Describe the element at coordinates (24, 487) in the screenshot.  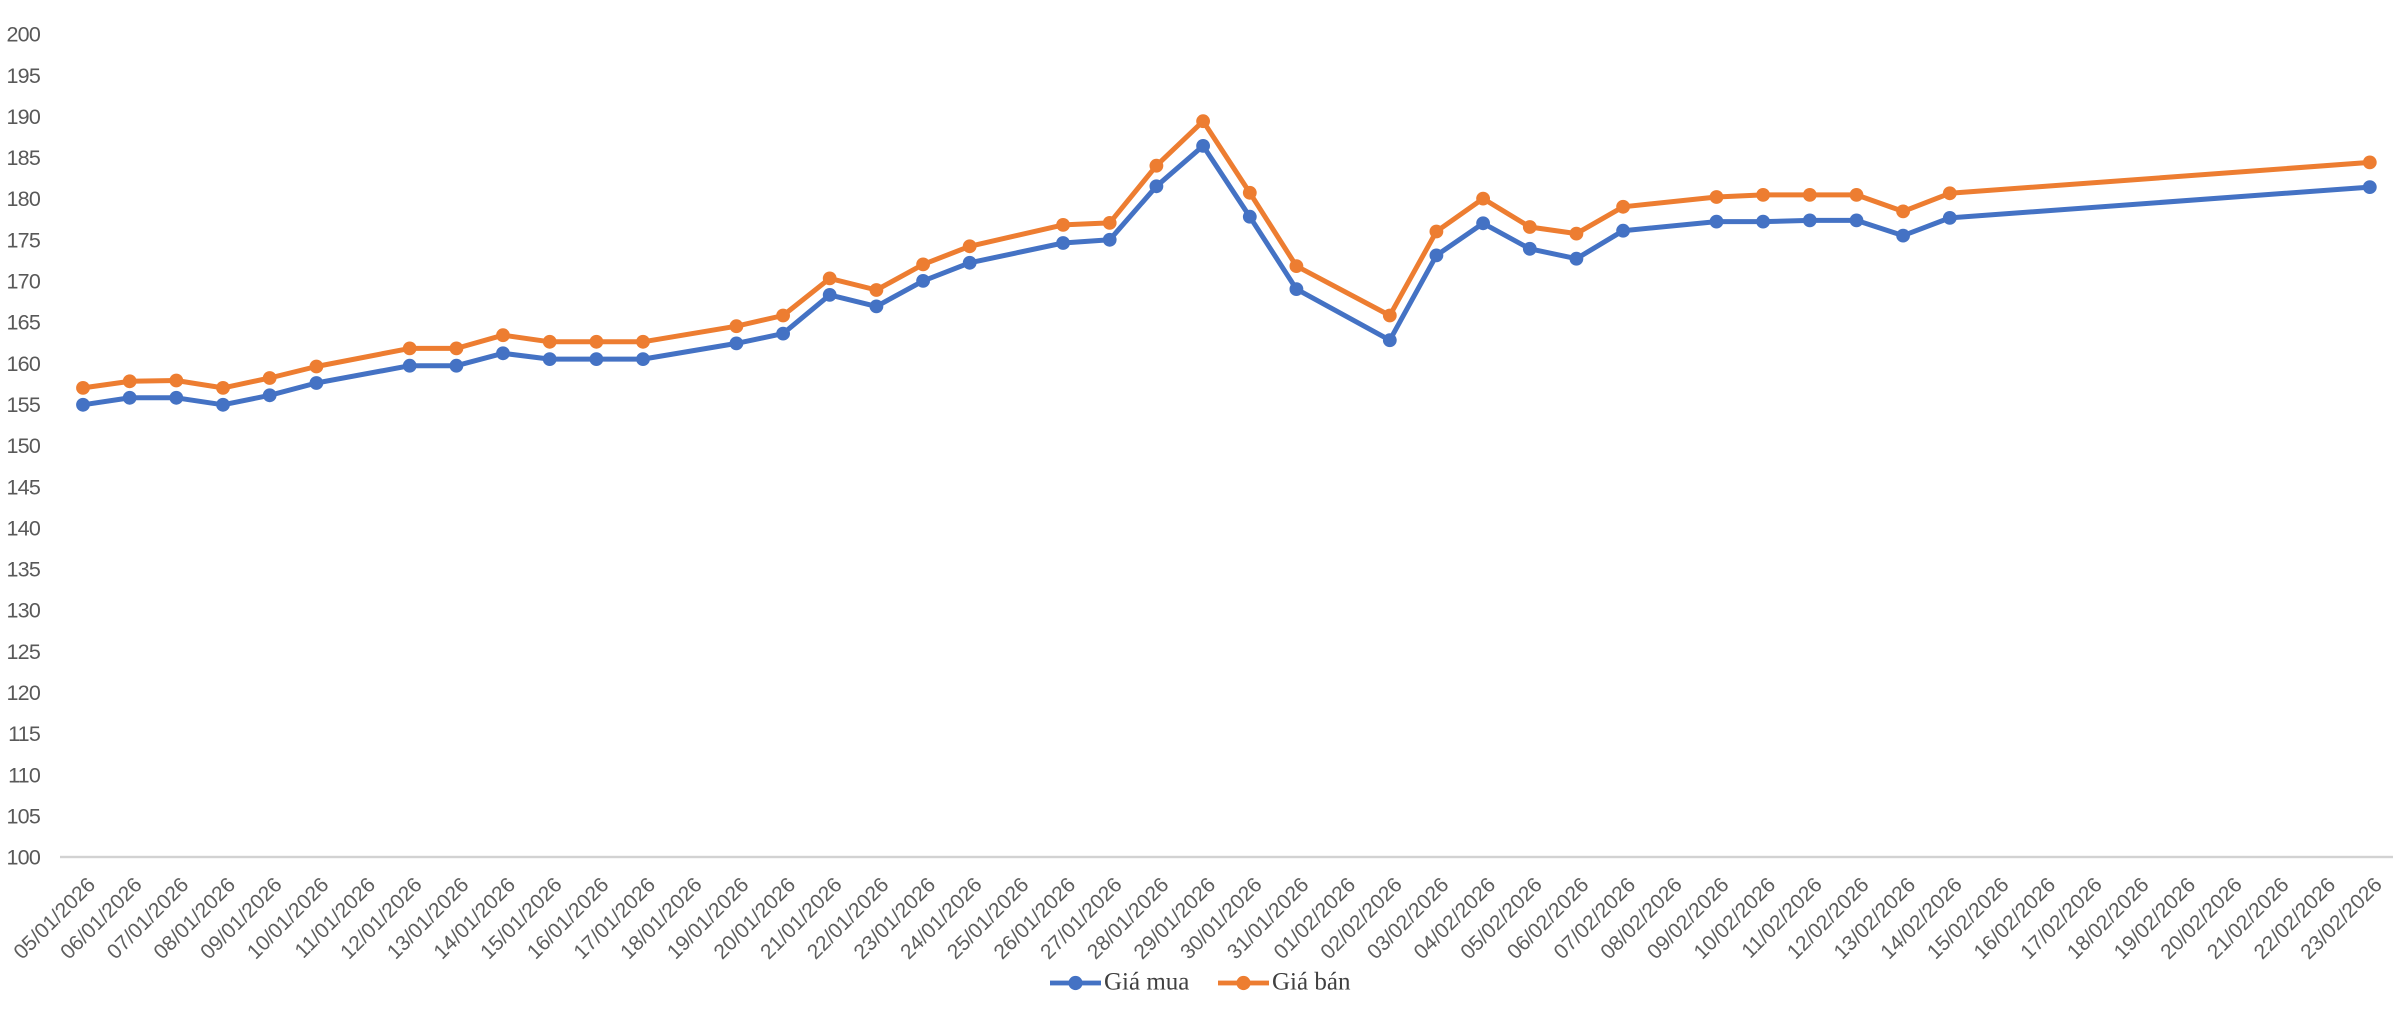
I see `svg-text: 145` at that location.